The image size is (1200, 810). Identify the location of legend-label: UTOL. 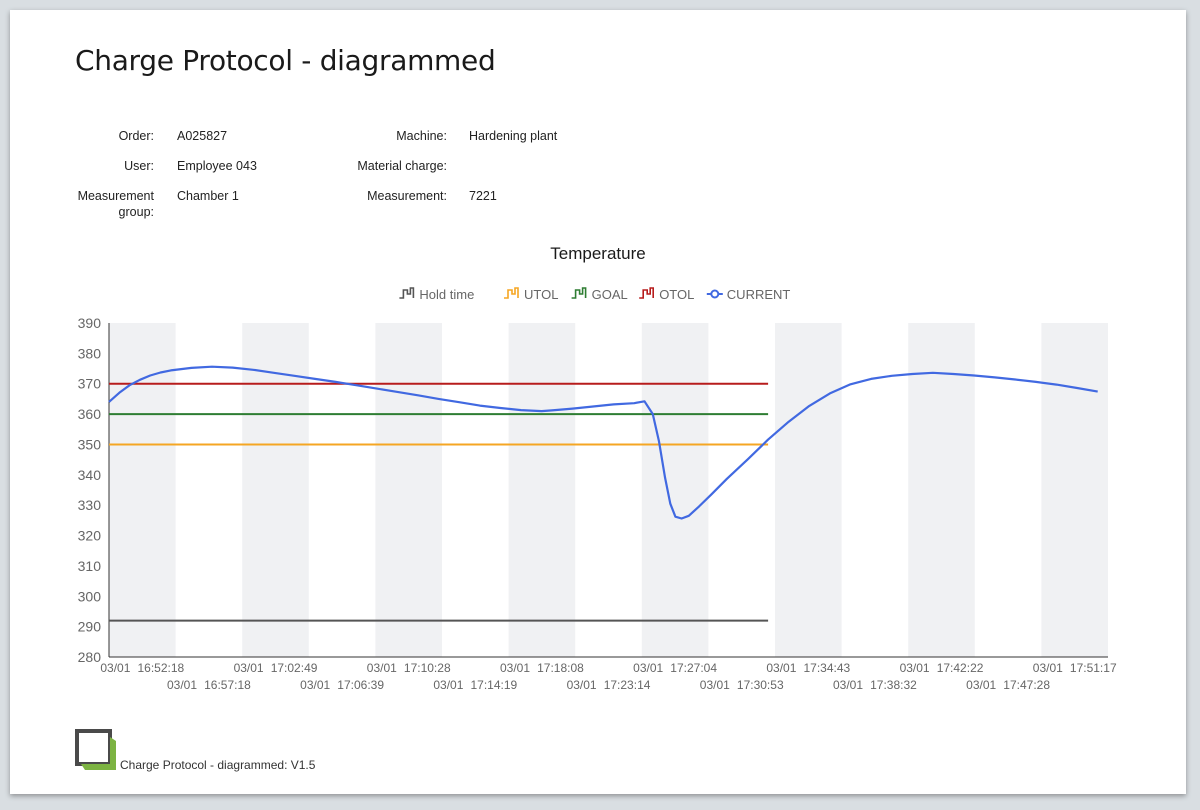
(541, 294).